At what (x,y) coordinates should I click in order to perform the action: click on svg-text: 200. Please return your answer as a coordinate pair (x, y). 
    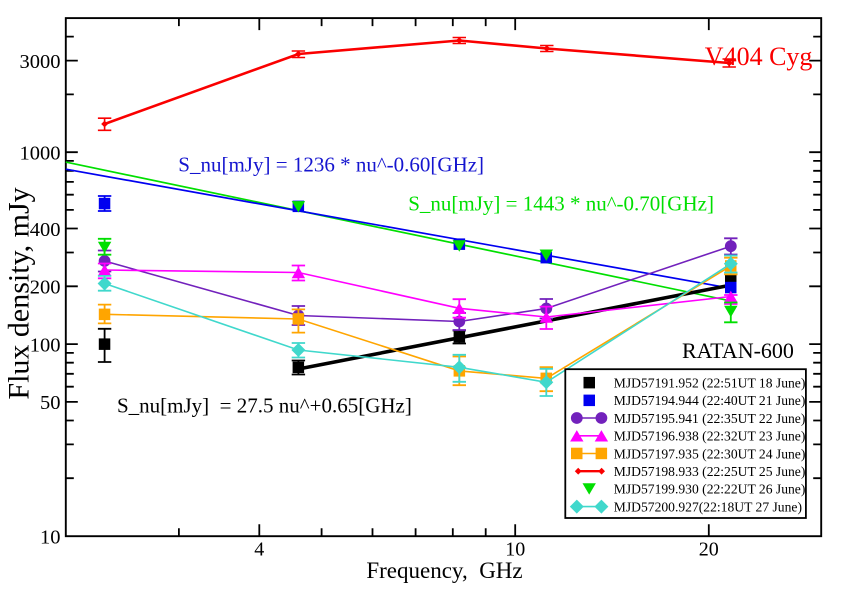
    Looking at the image, I should click on (45, 288).